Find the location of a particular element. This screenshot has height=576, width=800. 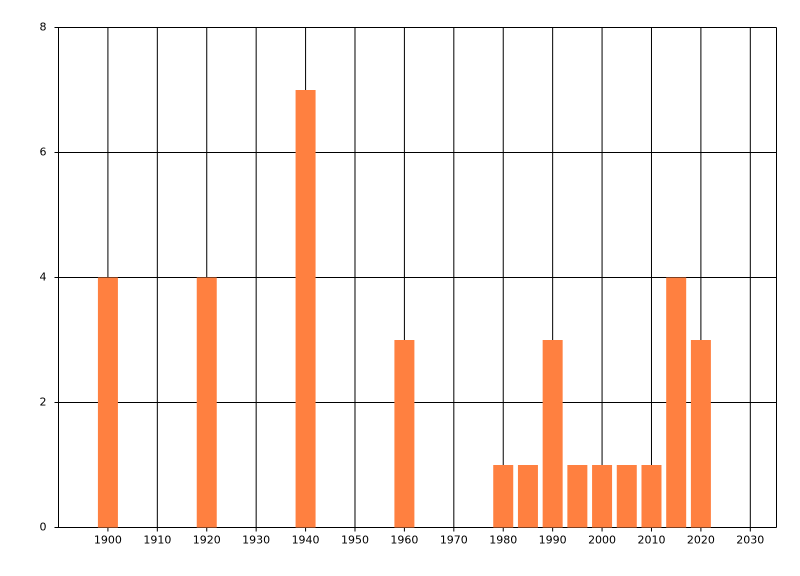

x-tick-label: 1950 is located at coordinates (355, 540).